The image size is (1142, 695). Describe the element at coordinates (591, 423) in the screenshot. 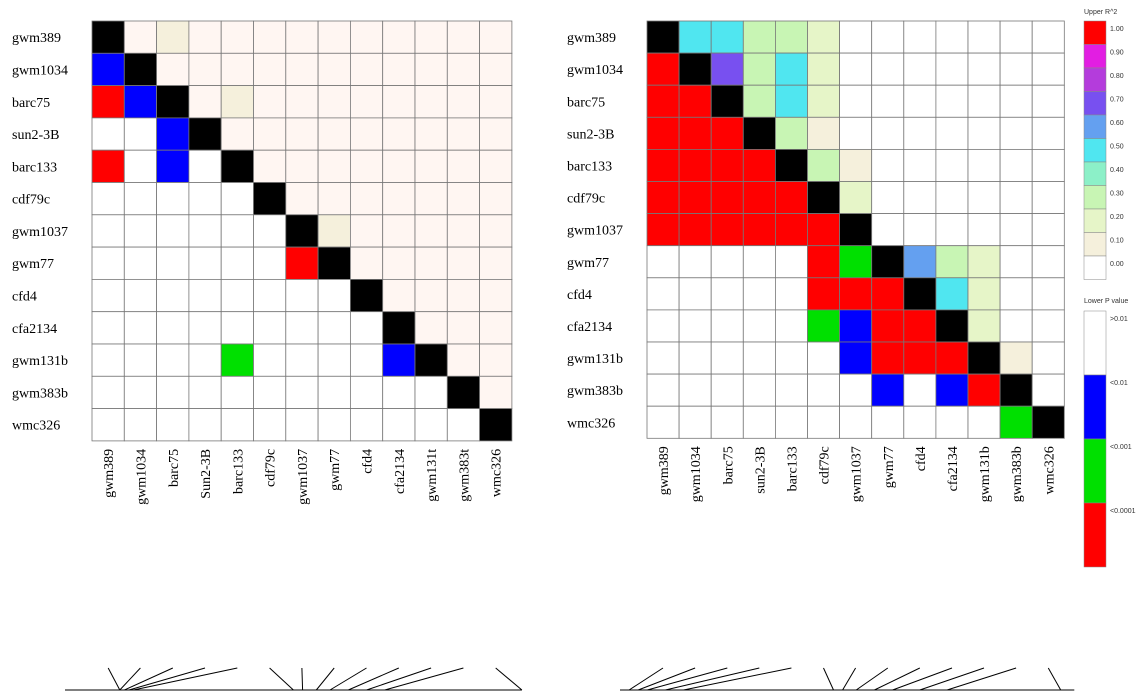

I see `row-label-right-12: wmc326` at that location.